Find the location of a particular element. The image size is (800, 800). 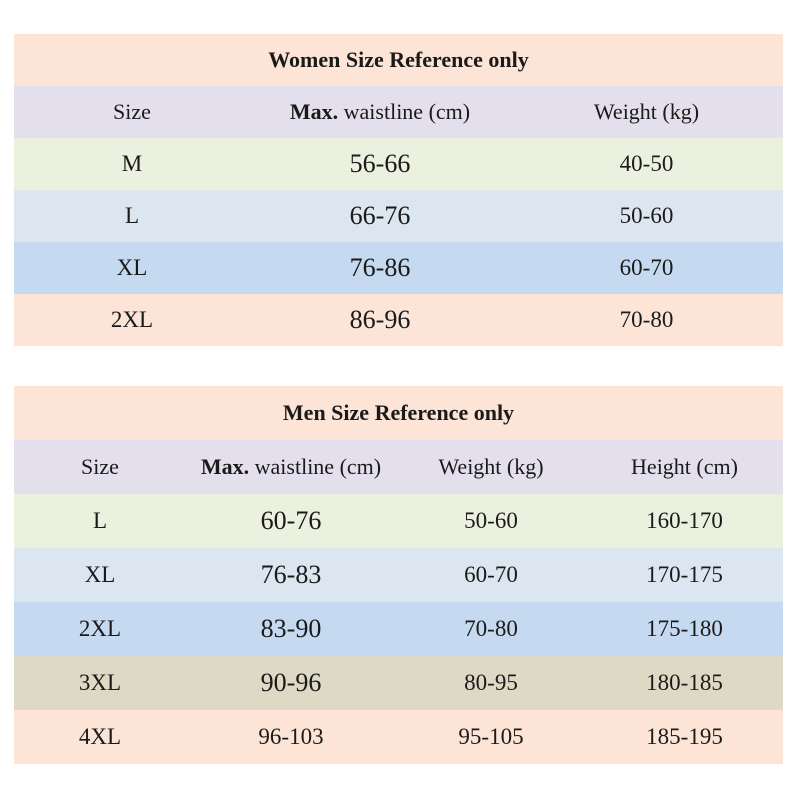

men-size-cell: XL is located at coordinates (100, 574).